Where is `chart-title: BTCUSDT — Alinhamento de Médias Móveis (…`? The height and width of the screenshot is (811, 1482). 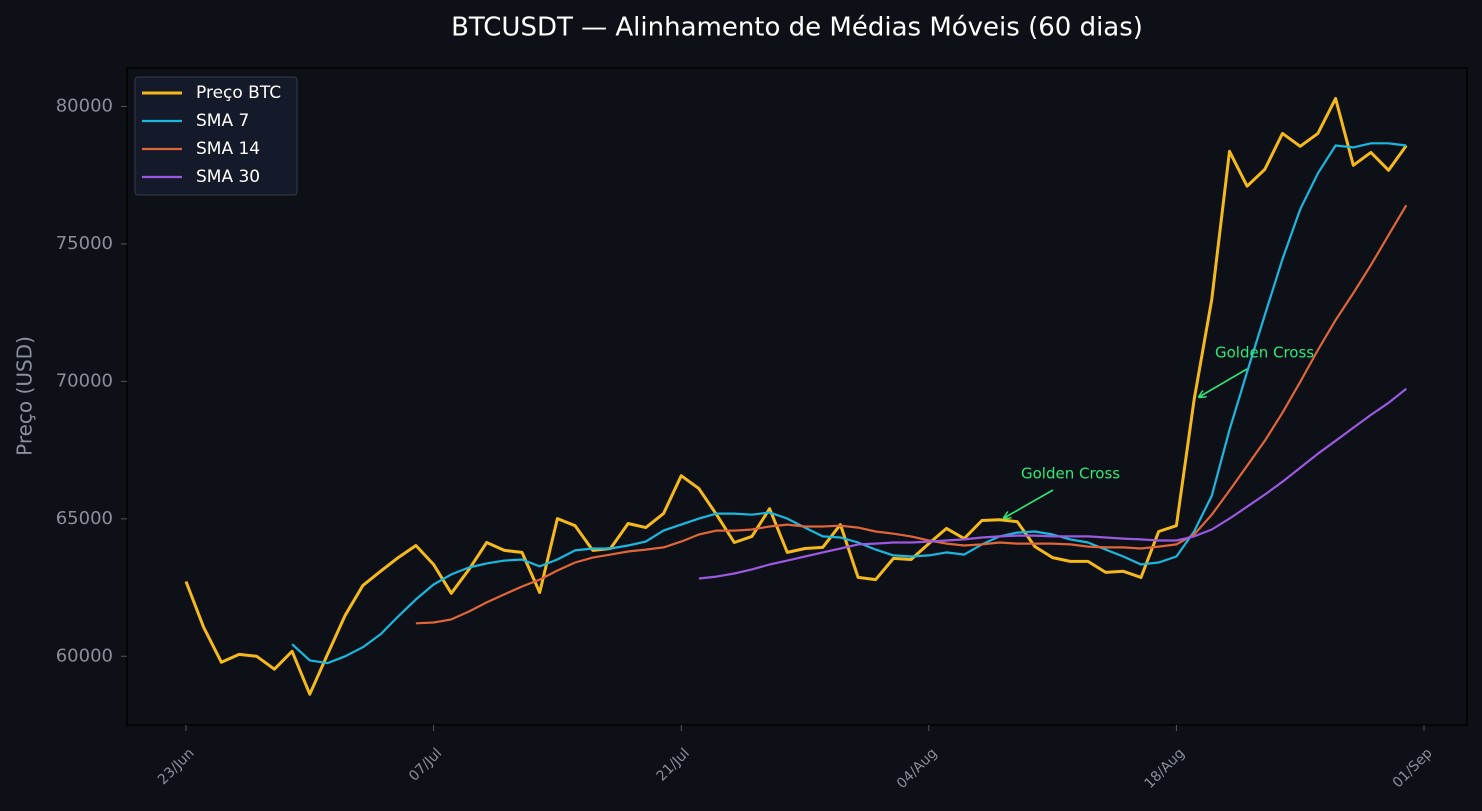 chart-title: BTCUSDT — Alinhamento de Médias Móveis (… is located at coordinates (797, 28).